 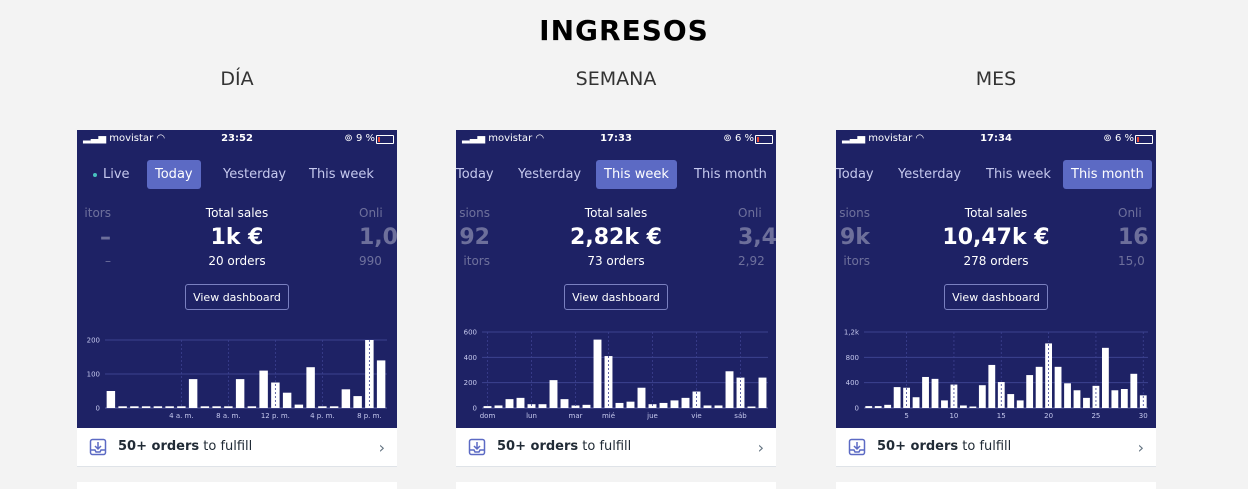 What do you see at coordinates (953, 416) in the screenshot?
I see `x-tick-label: 10` at bounding box center [953, 416].